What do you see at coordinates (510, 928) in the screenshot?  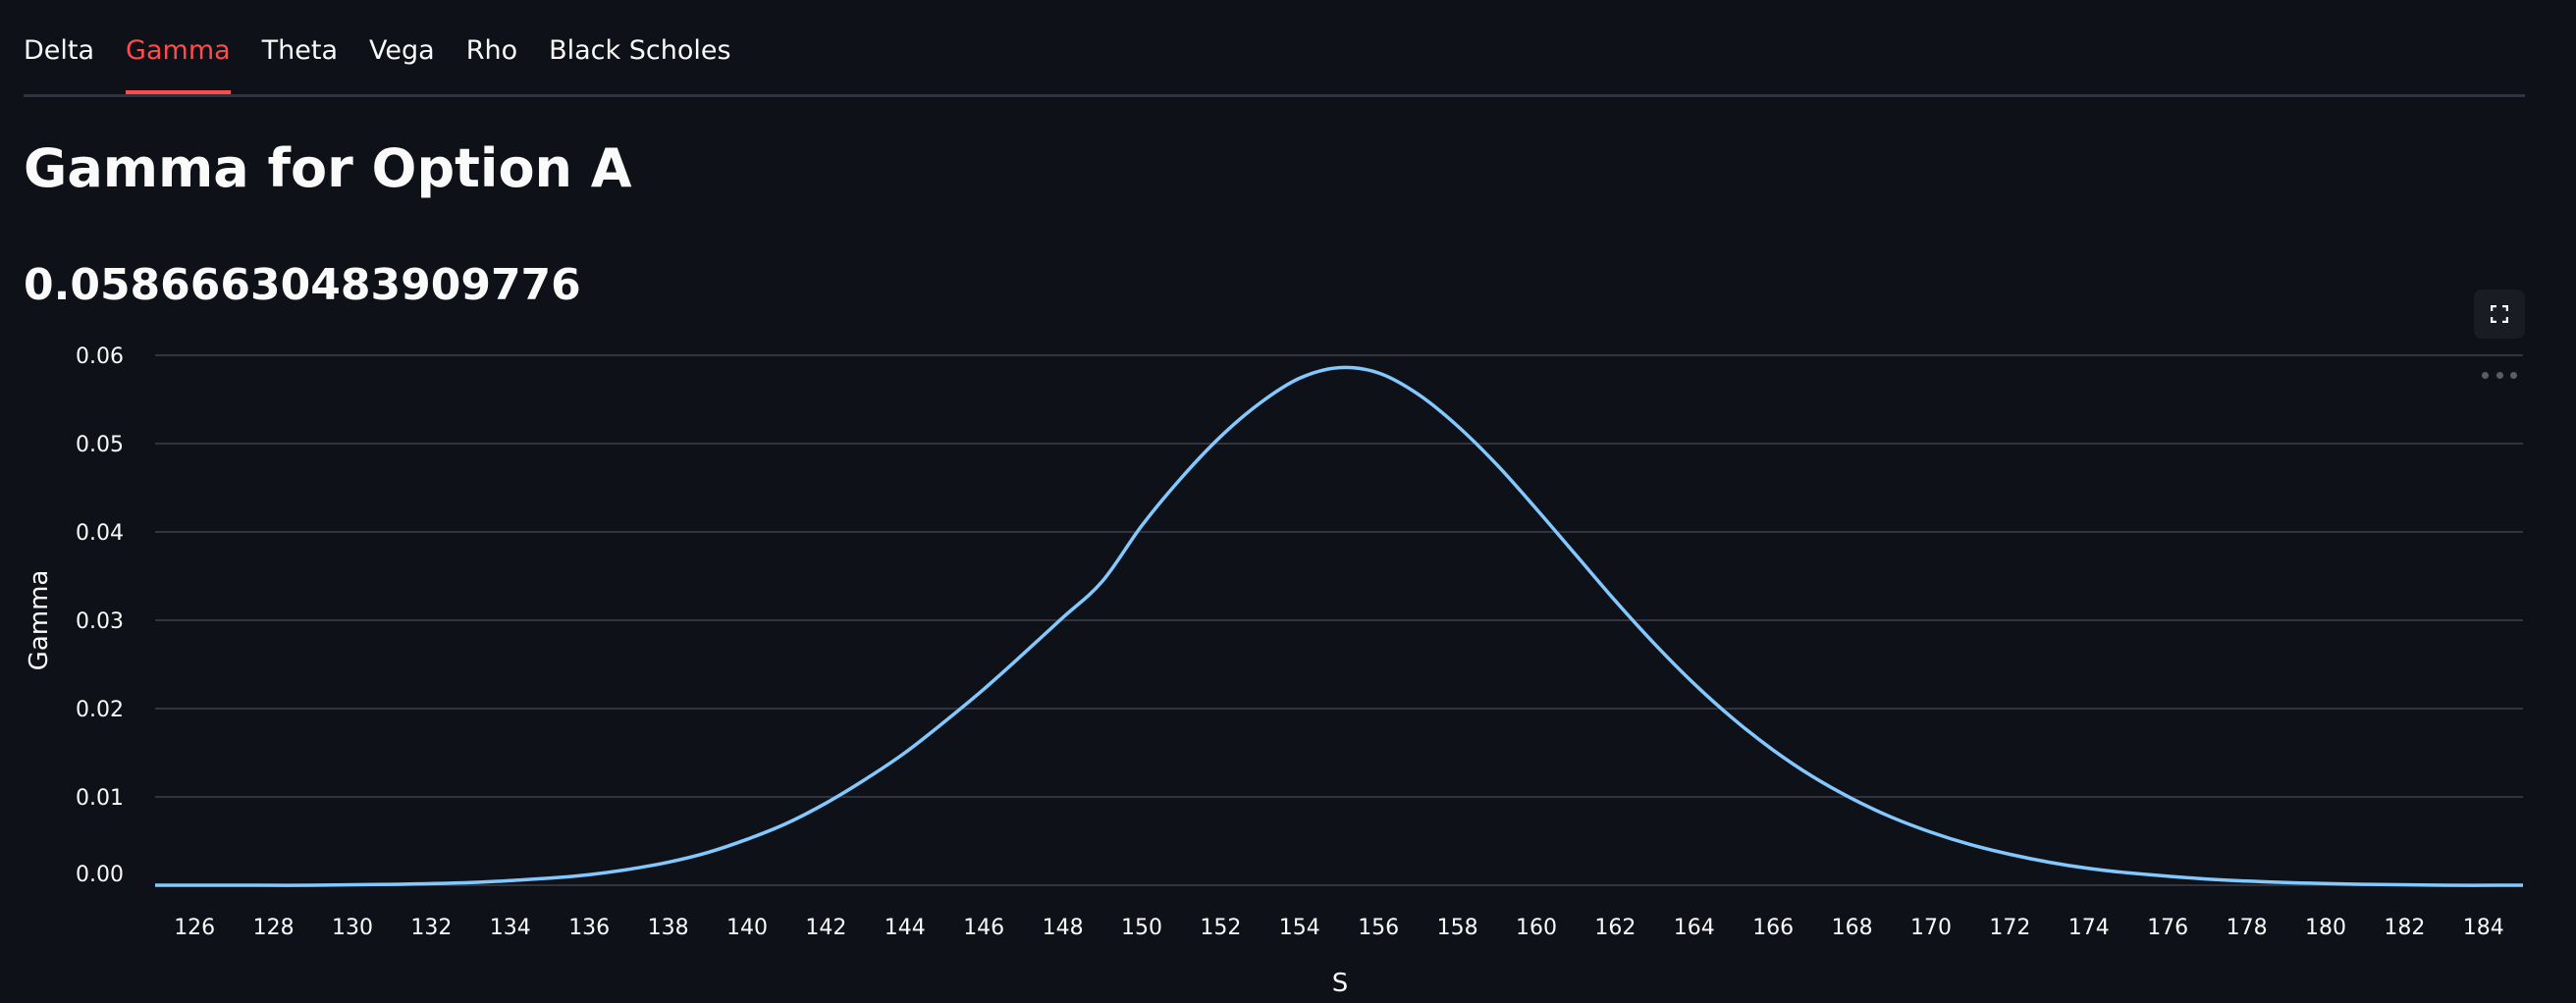 I see `x-tick-label: 134` at bounding box center [510, 928].